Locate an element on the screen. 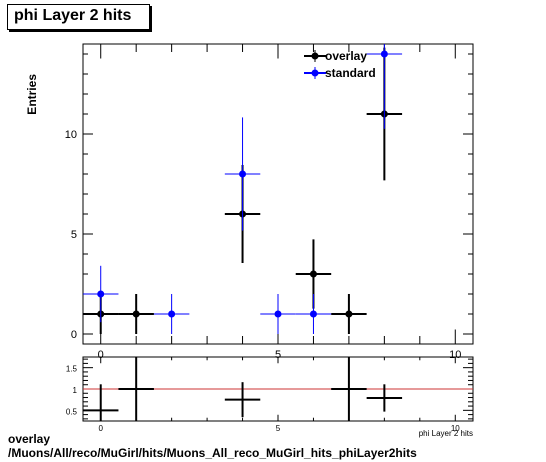  panel0-y-tick-label: 5 is located at coordinates (74, 235).